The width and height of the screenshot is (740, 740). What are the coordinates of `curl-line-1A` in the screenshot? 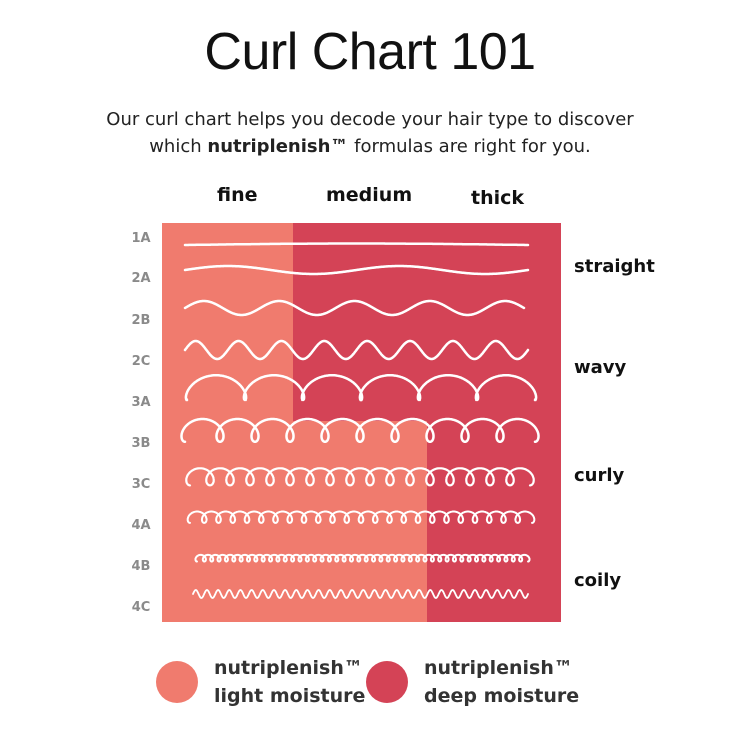 It's located at (356, 244).